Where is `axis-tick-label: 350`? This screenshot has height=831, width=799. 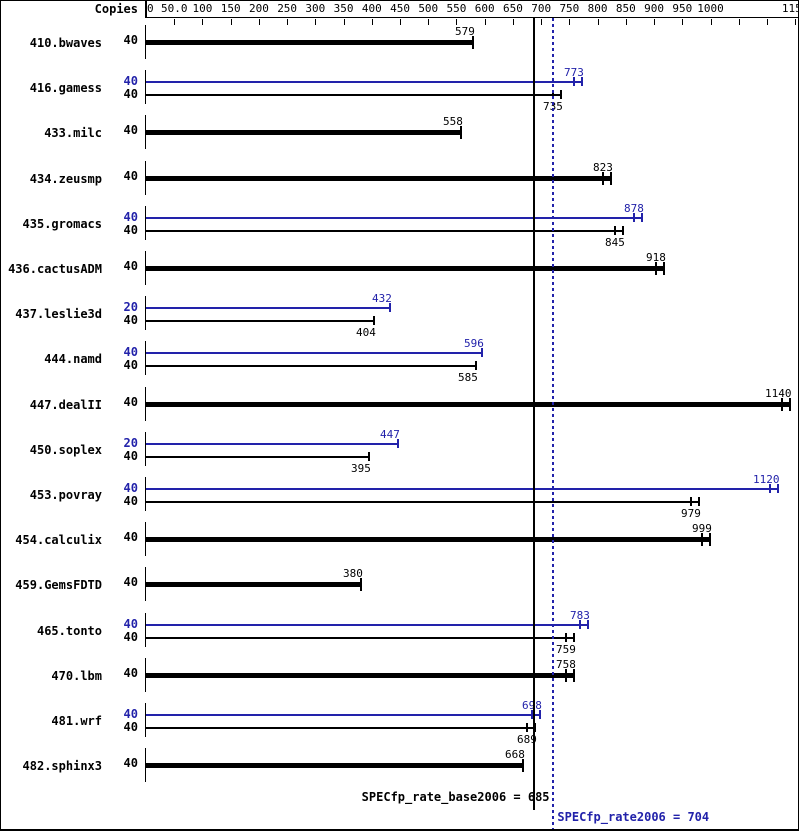 axis-tick-label: 350 is located at coordinates (343, 8).